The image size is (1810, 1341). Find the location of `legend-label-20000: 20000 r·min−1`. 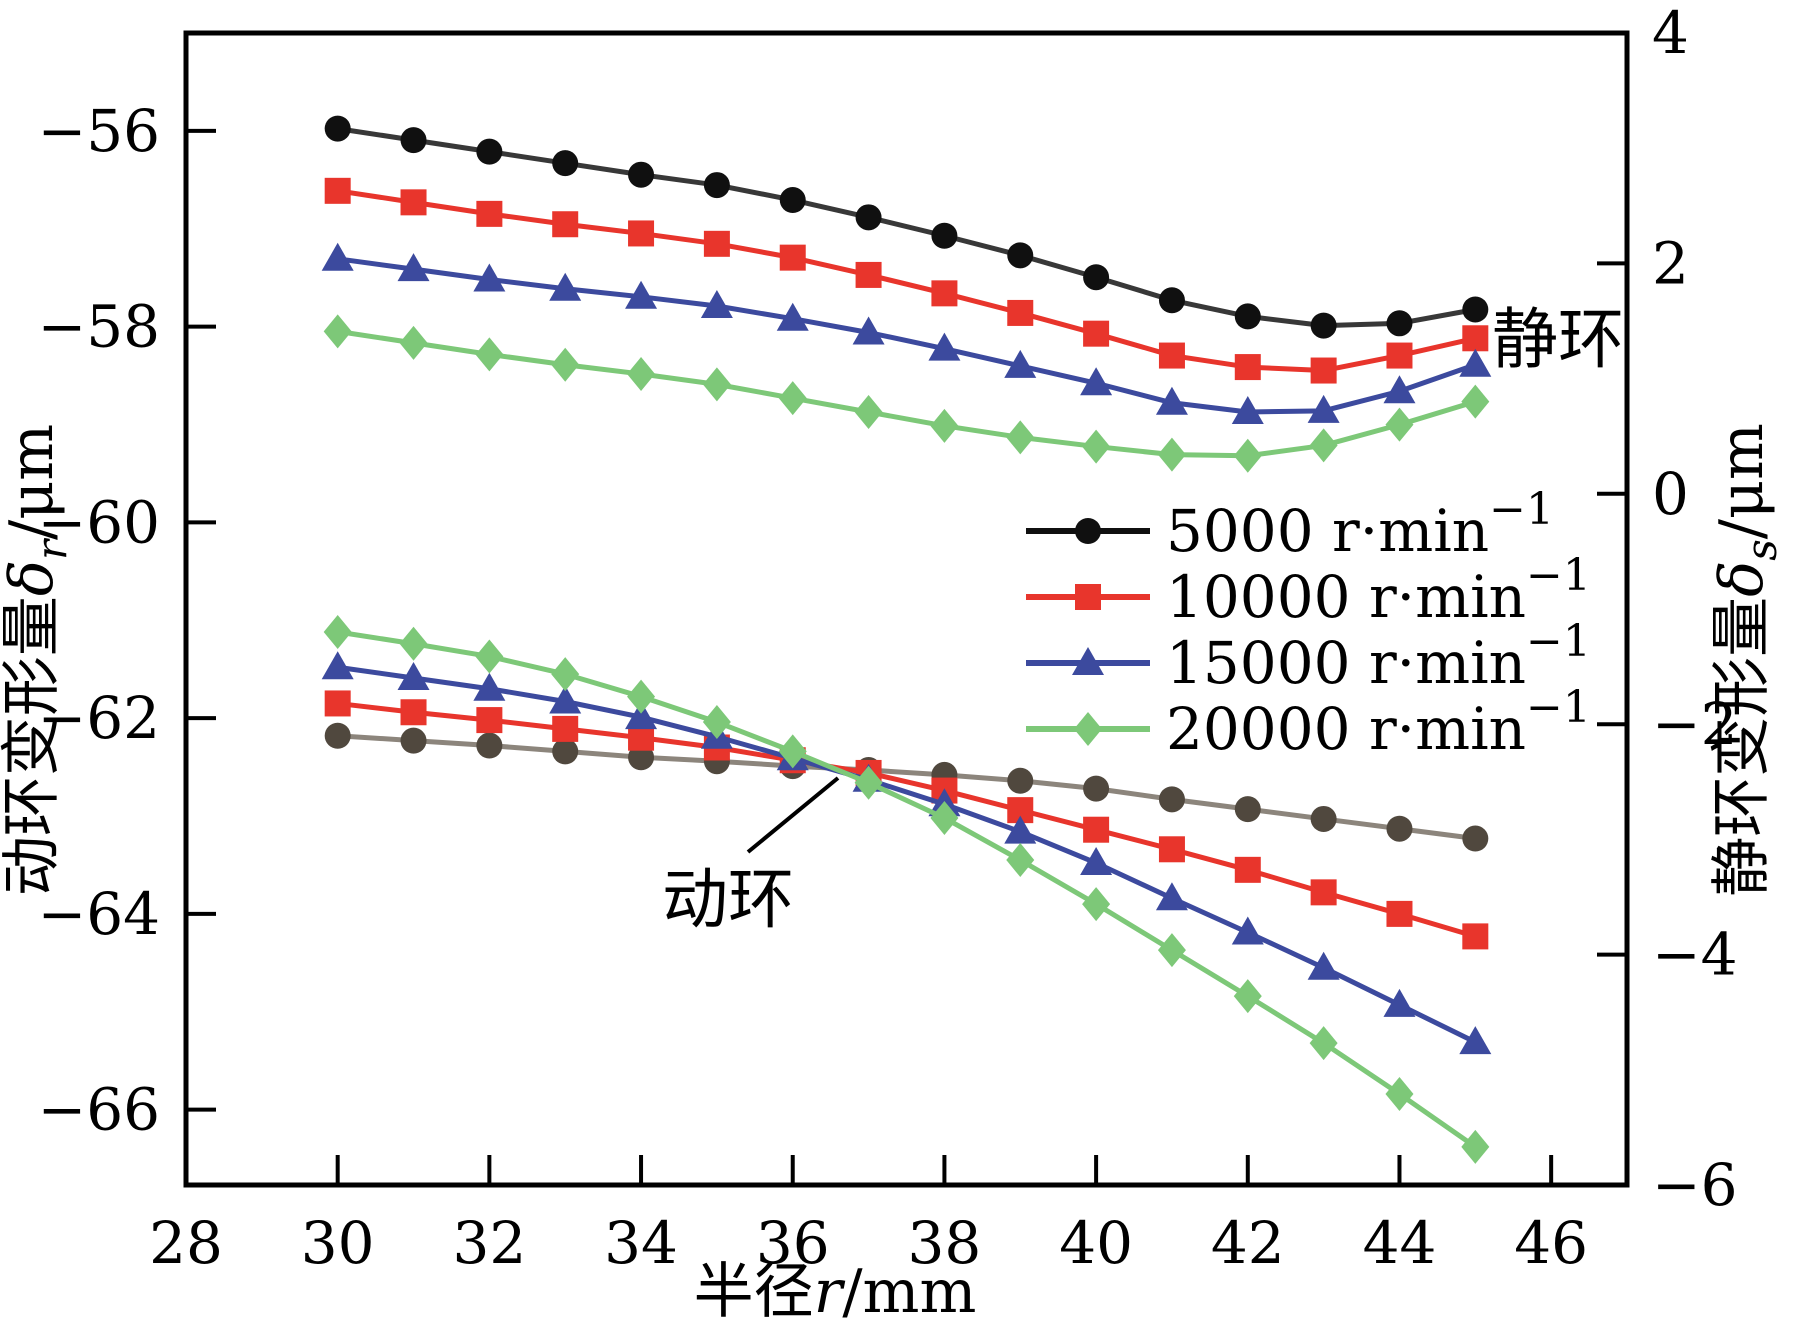

legend-label-20000: 20000 r·min−1 is located at coordinates (1378, 723).